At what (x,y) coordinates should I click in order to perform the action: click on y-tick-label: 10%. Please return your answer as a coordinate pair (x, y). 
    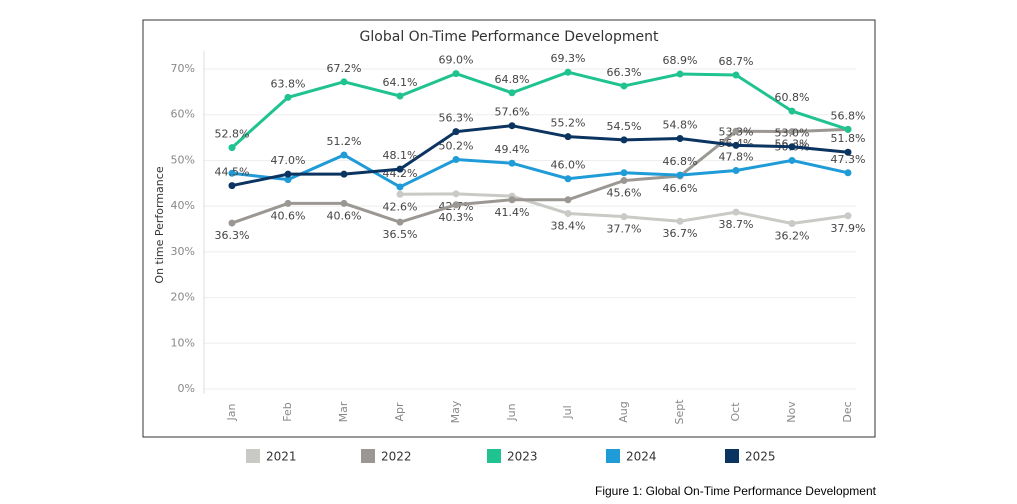
    Looking at the image, I should click on (183, 342).